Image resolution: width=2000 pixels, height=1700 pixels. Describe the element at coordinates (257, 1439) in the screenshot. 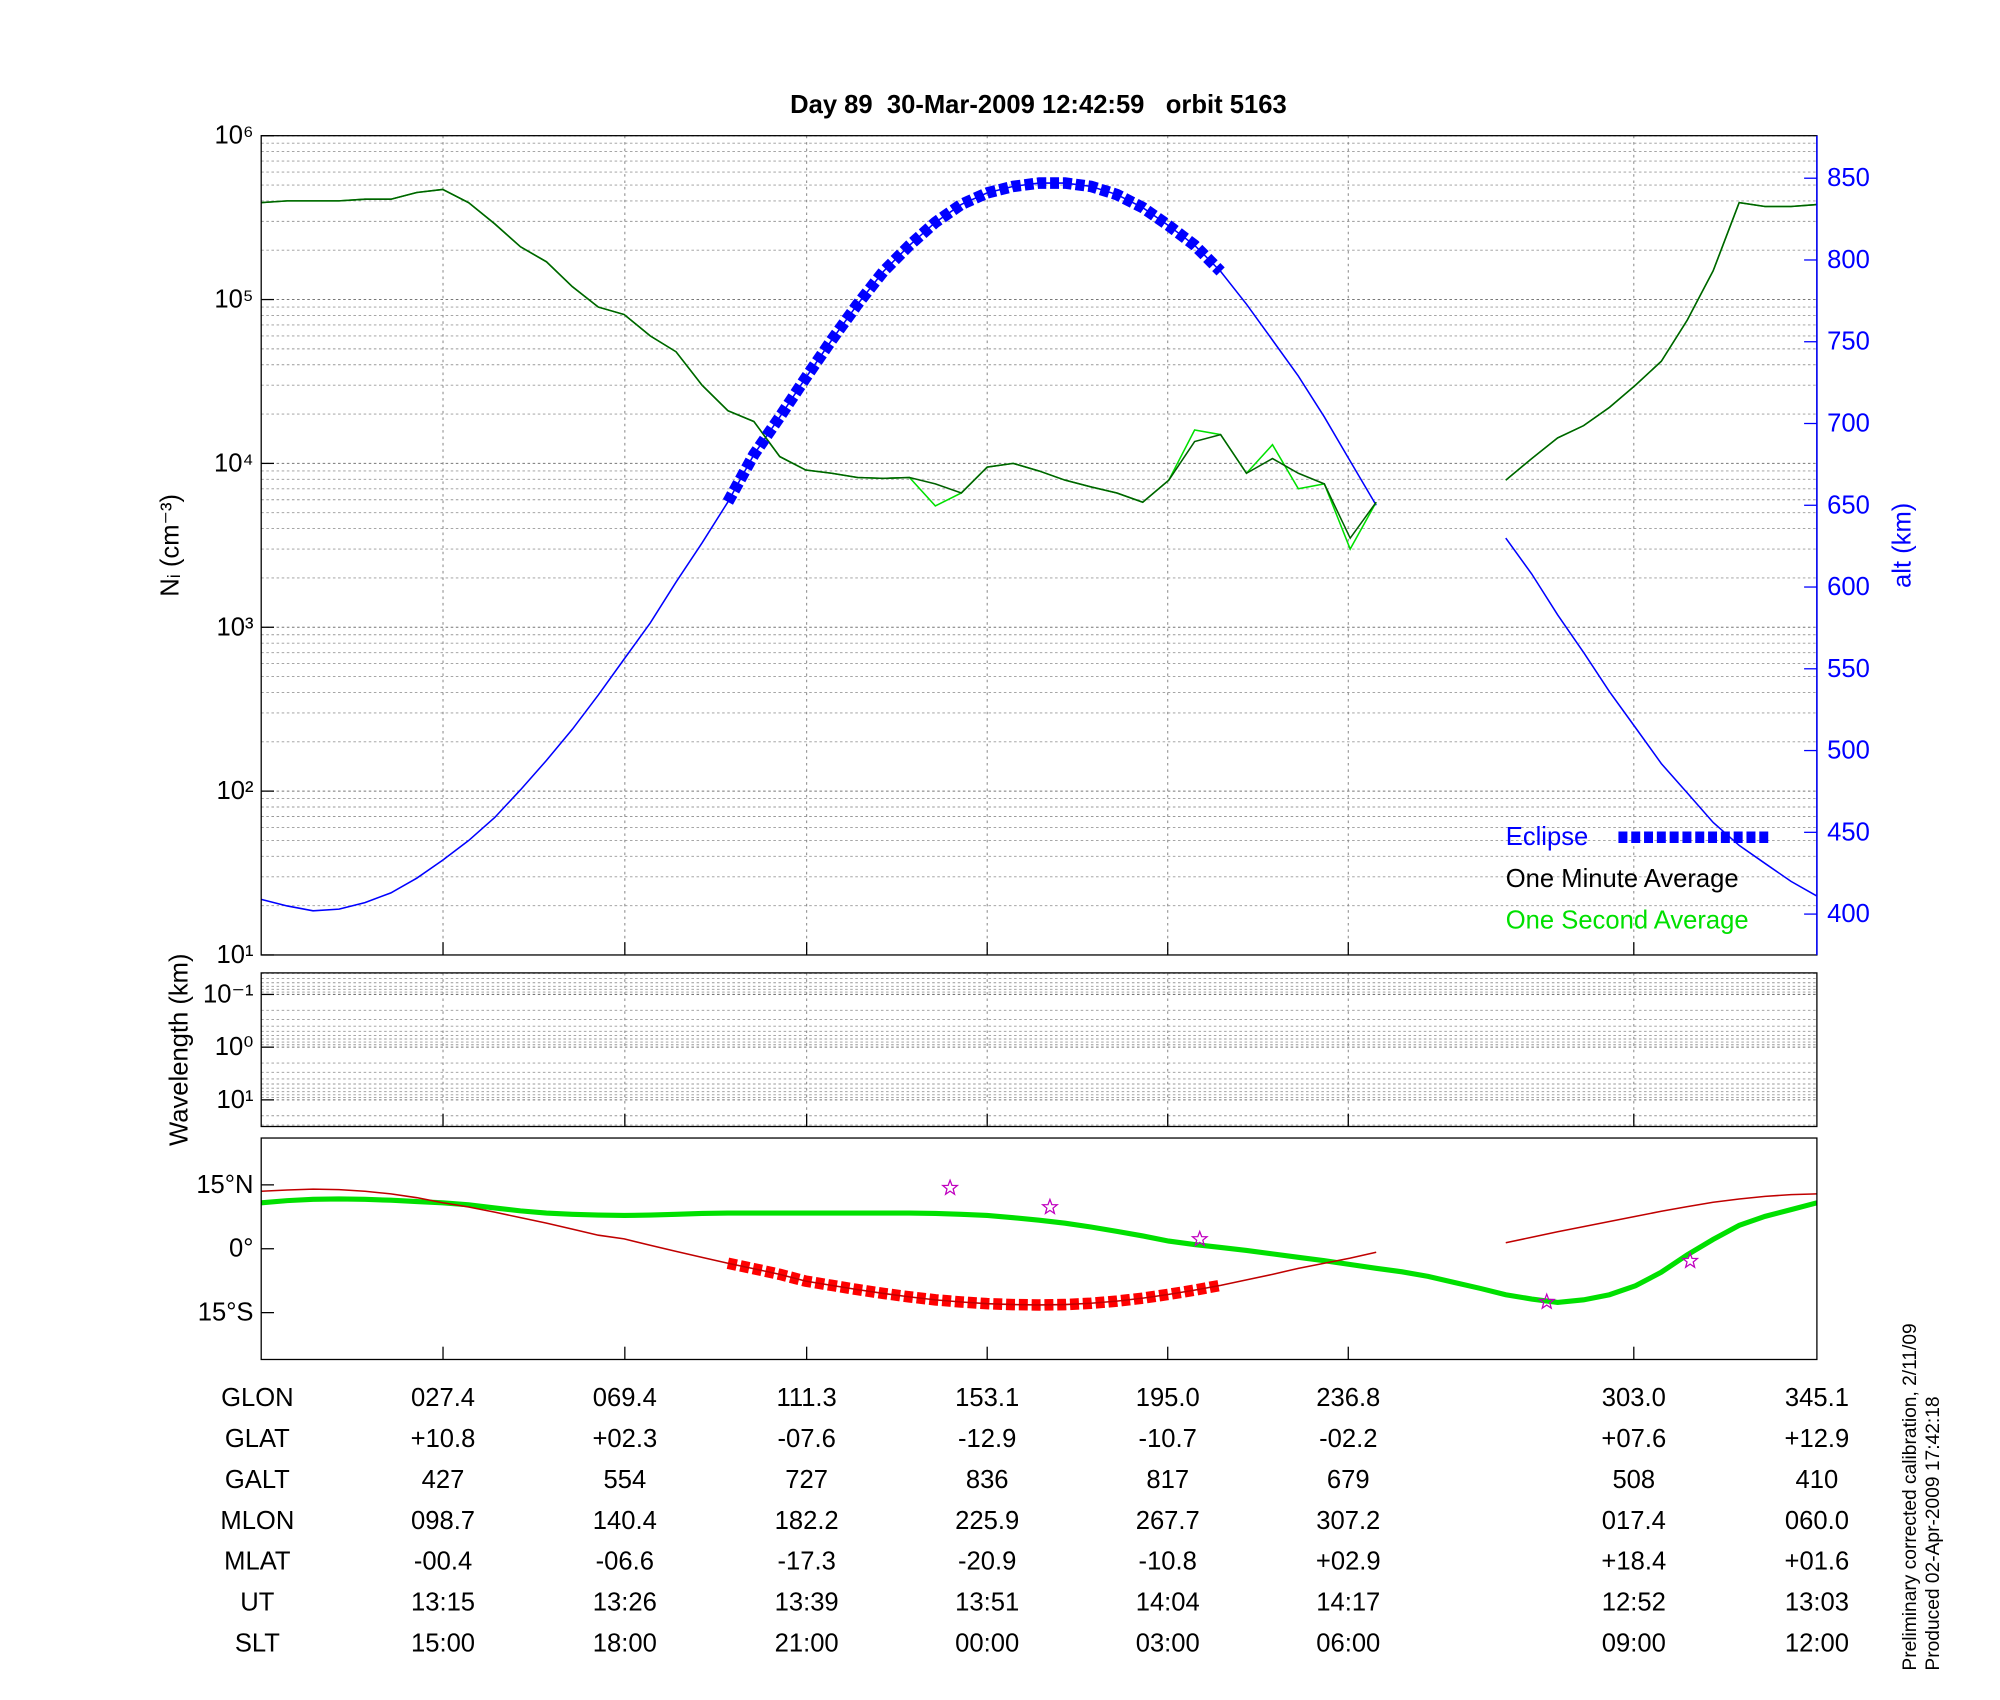

I see `row-label: GLAT` at that location.